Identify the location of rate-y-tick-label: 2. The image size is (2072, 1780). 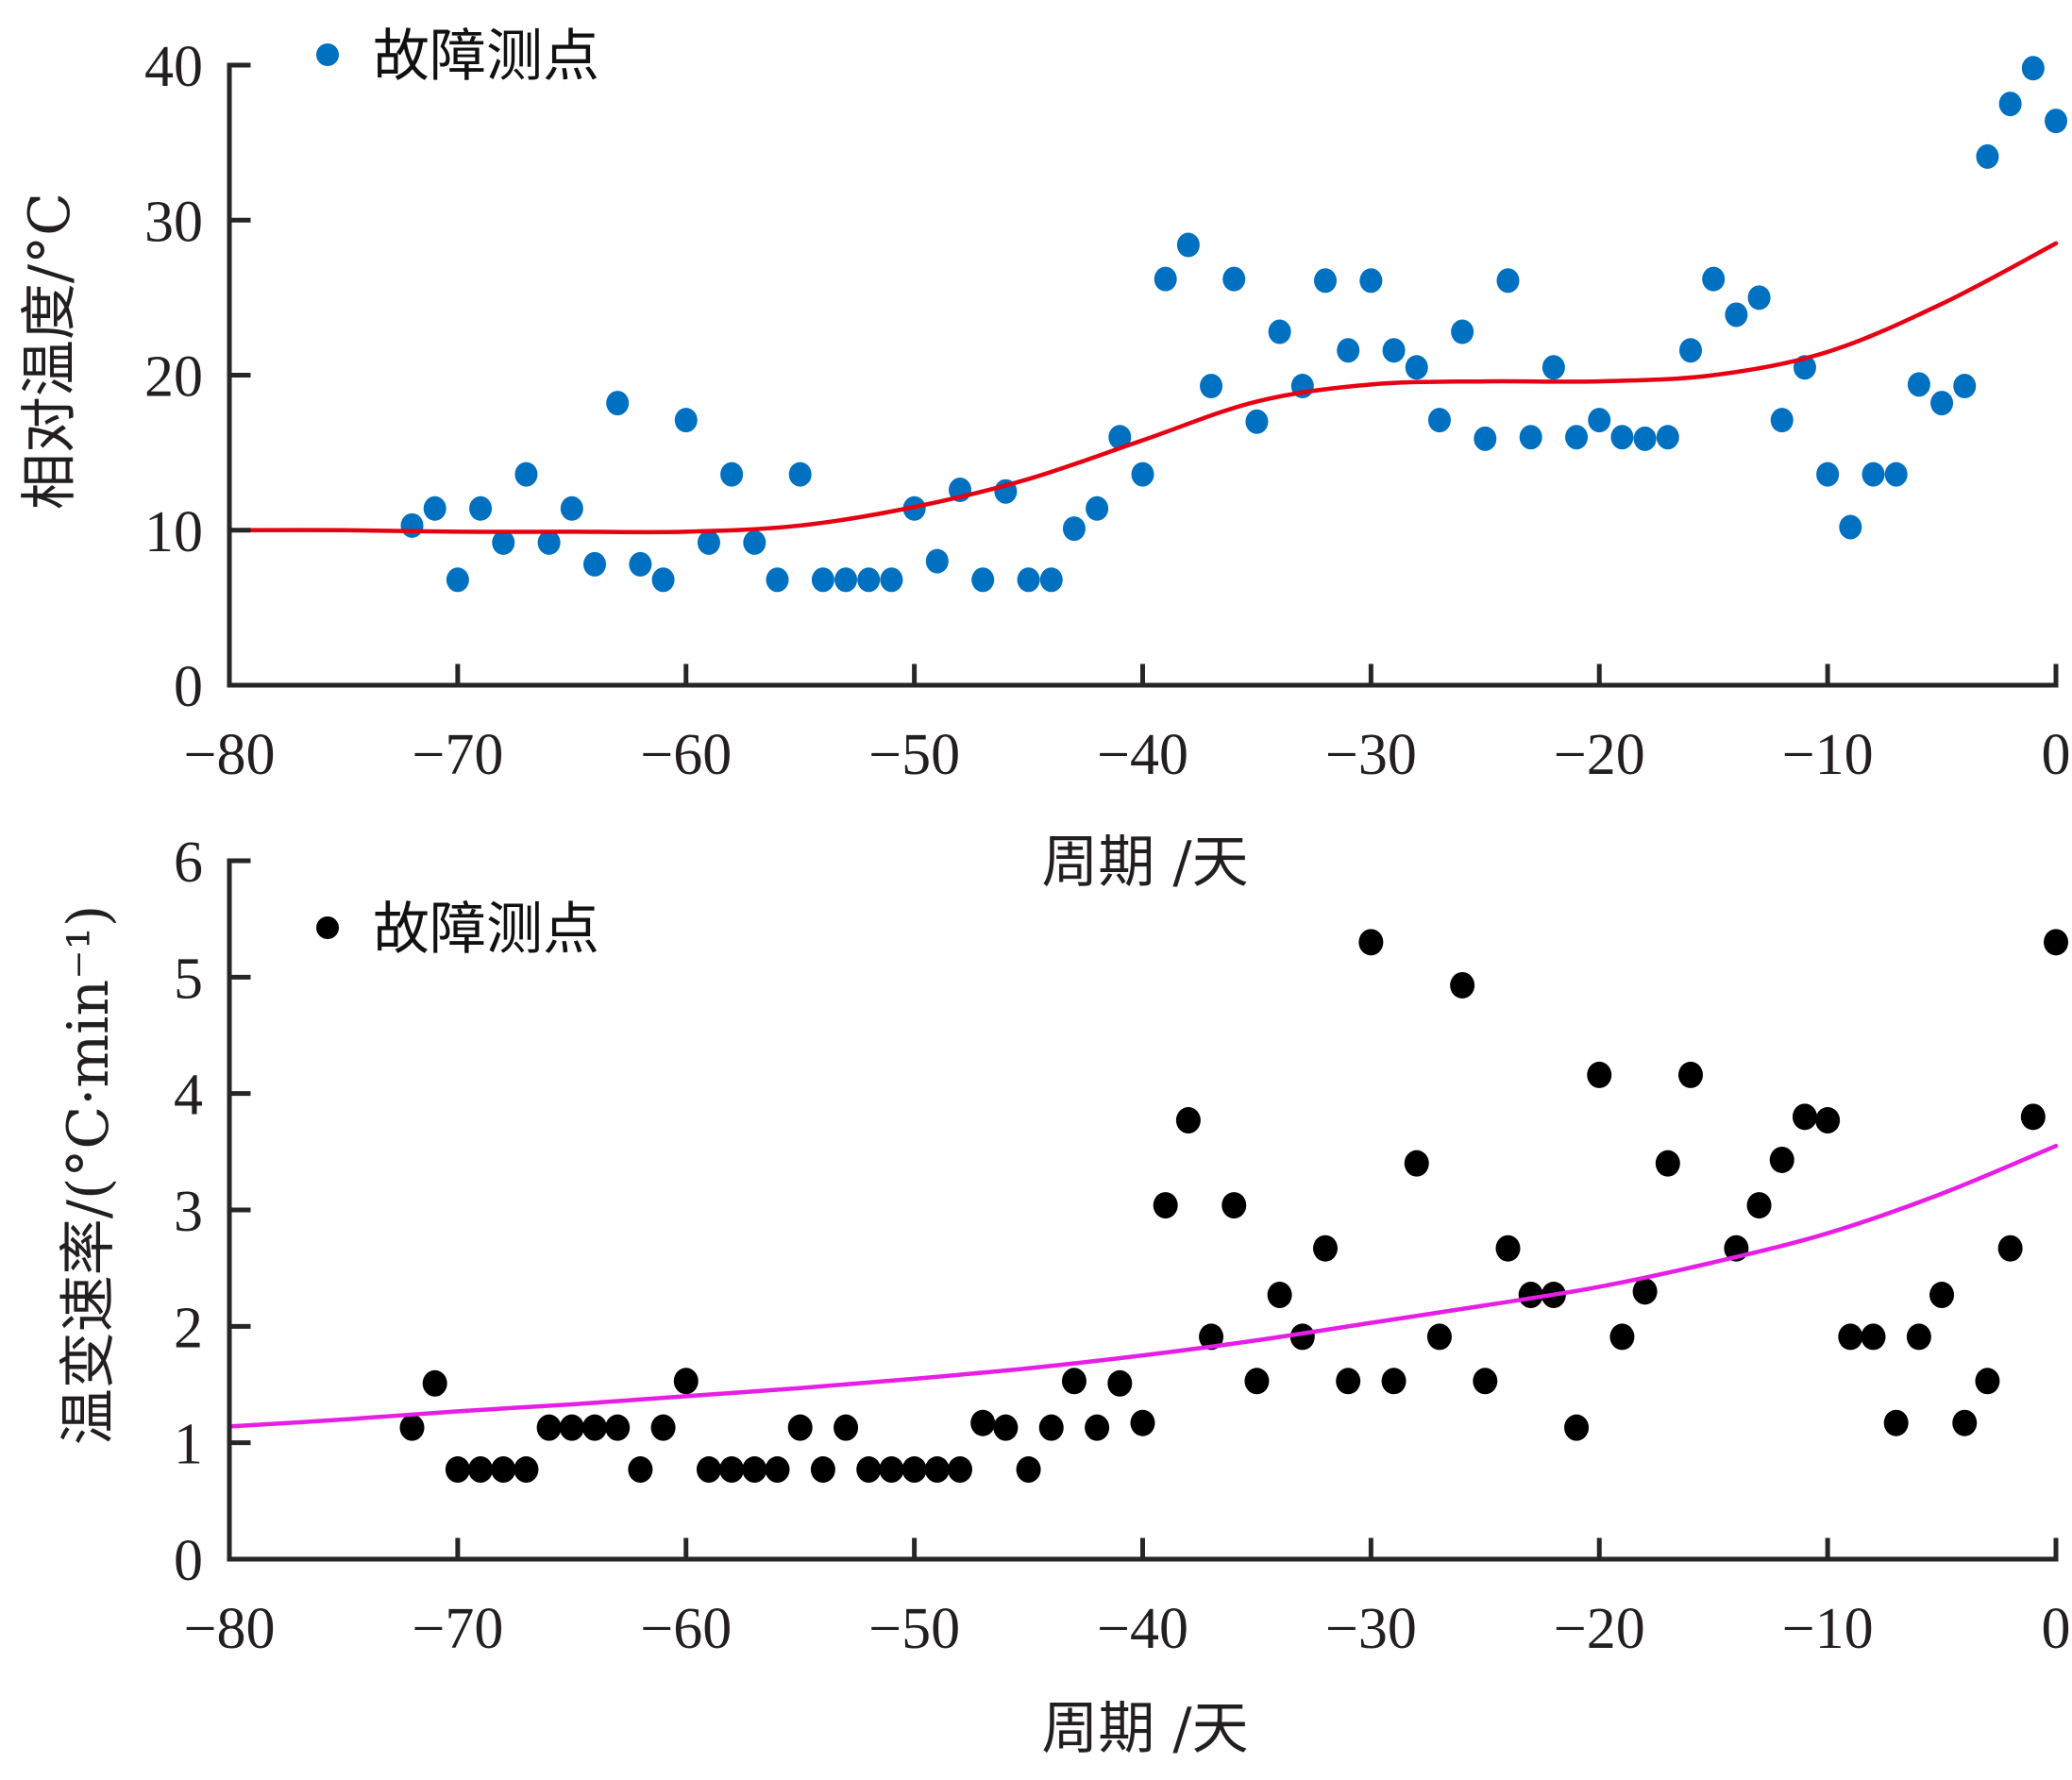
(188, 1328).